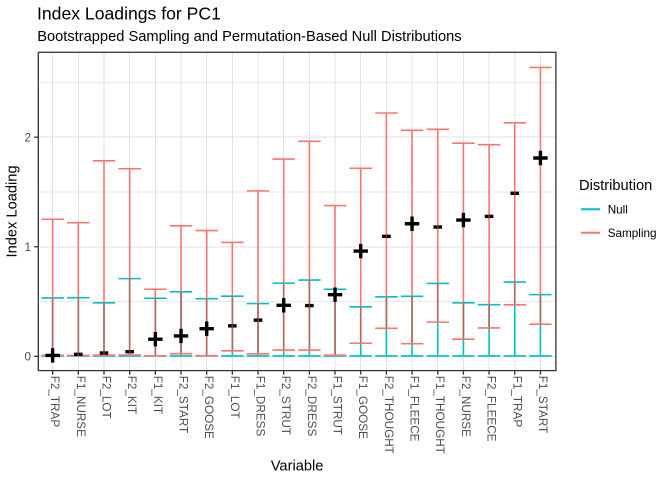  I want to click on svg-text: F1_START, so click(542, 405).